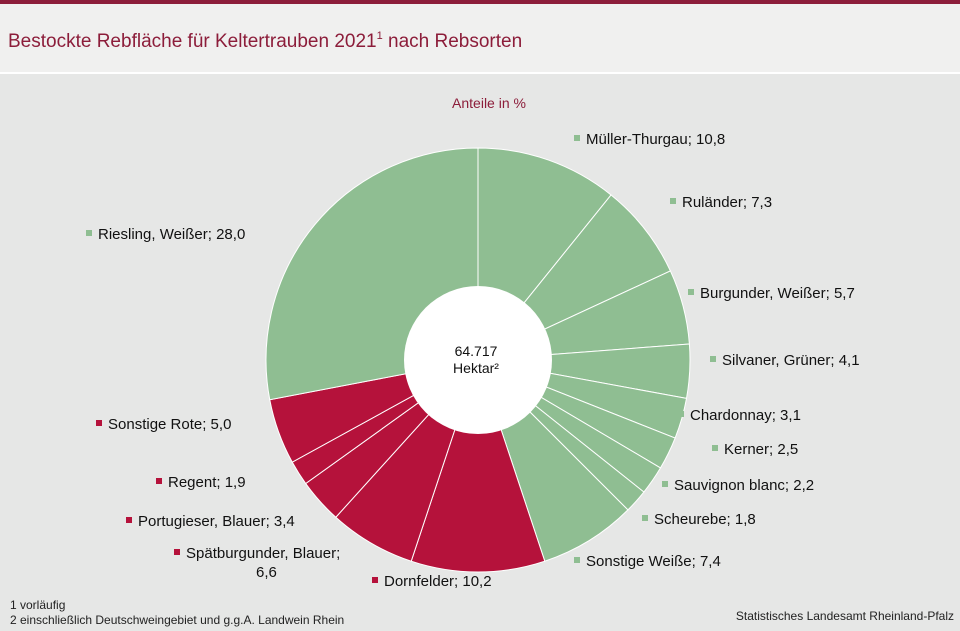 The image size is (960, 631). What do you see at coordinates (266, 572) in the screenshot?
I see `slice-label-text: 6,6` at bounding box center [266, 572].